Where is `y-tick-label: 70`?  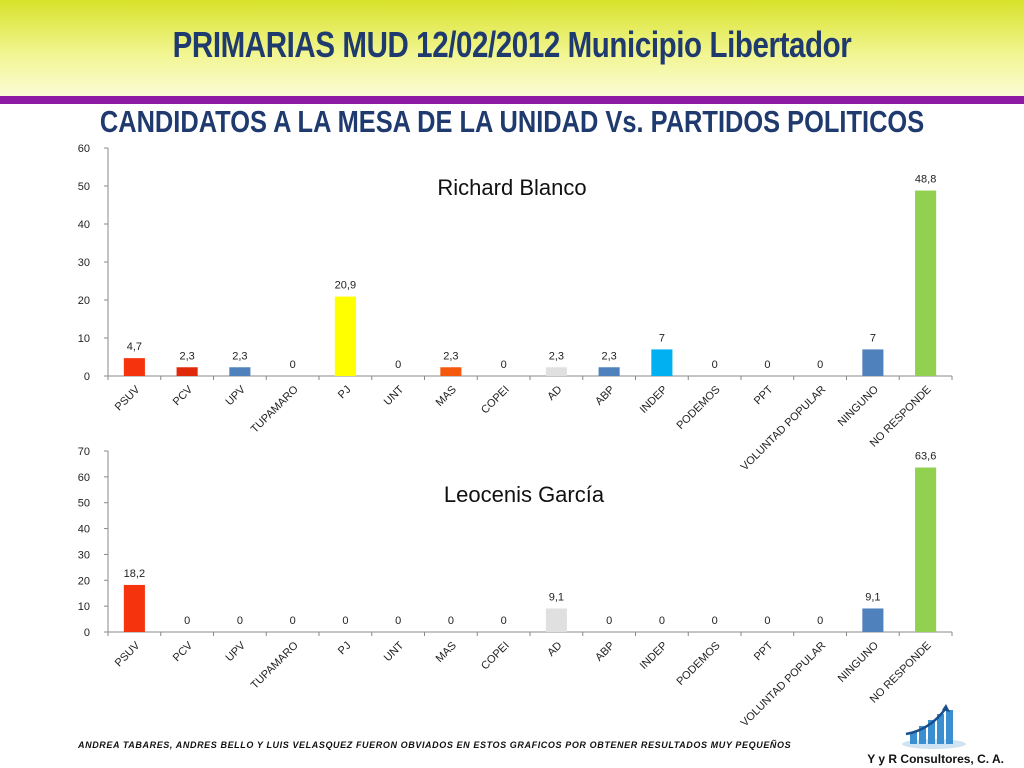 y-tick-label: 70 is located at coordinates (84, 452).